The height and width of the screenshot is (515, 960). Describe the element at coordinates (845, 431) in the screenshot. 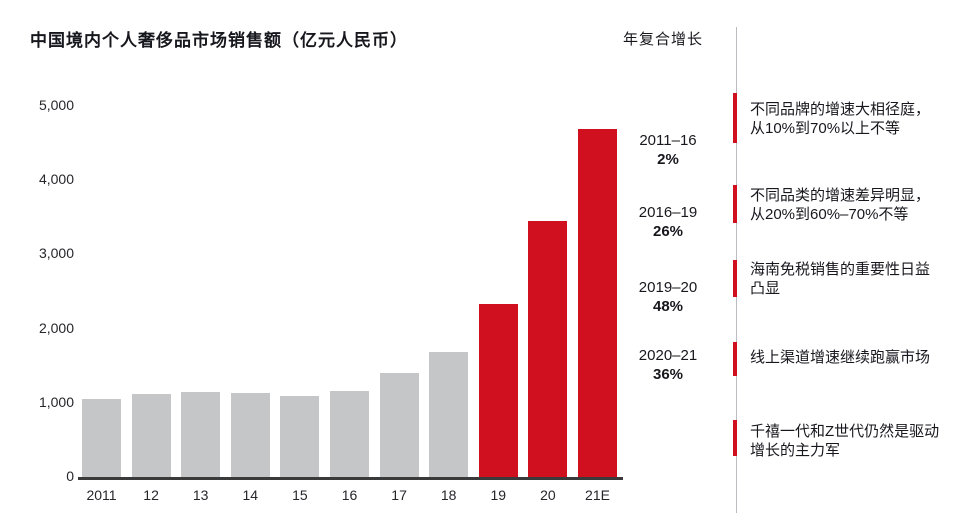

I see `annotation-line: 千禧一代和Z世代仍然是驱动` at that location.